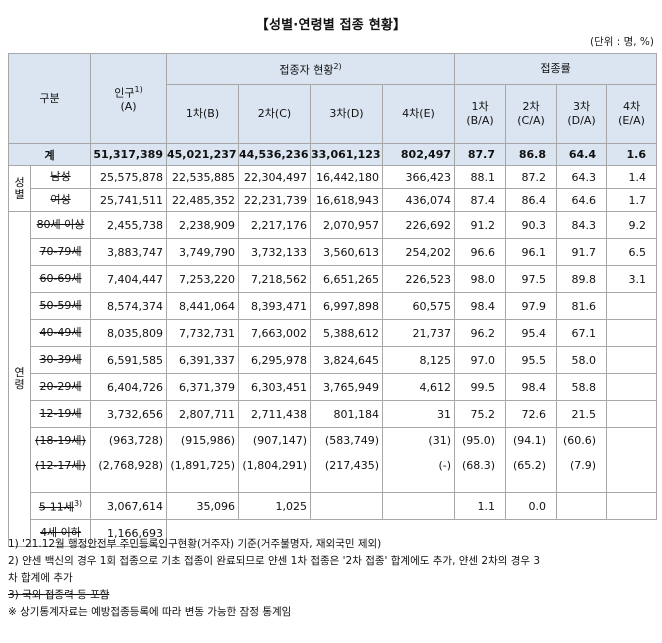 This screenshot has height=643, width=662. I want to click on cell-dose4: 31, so click(418, 414).